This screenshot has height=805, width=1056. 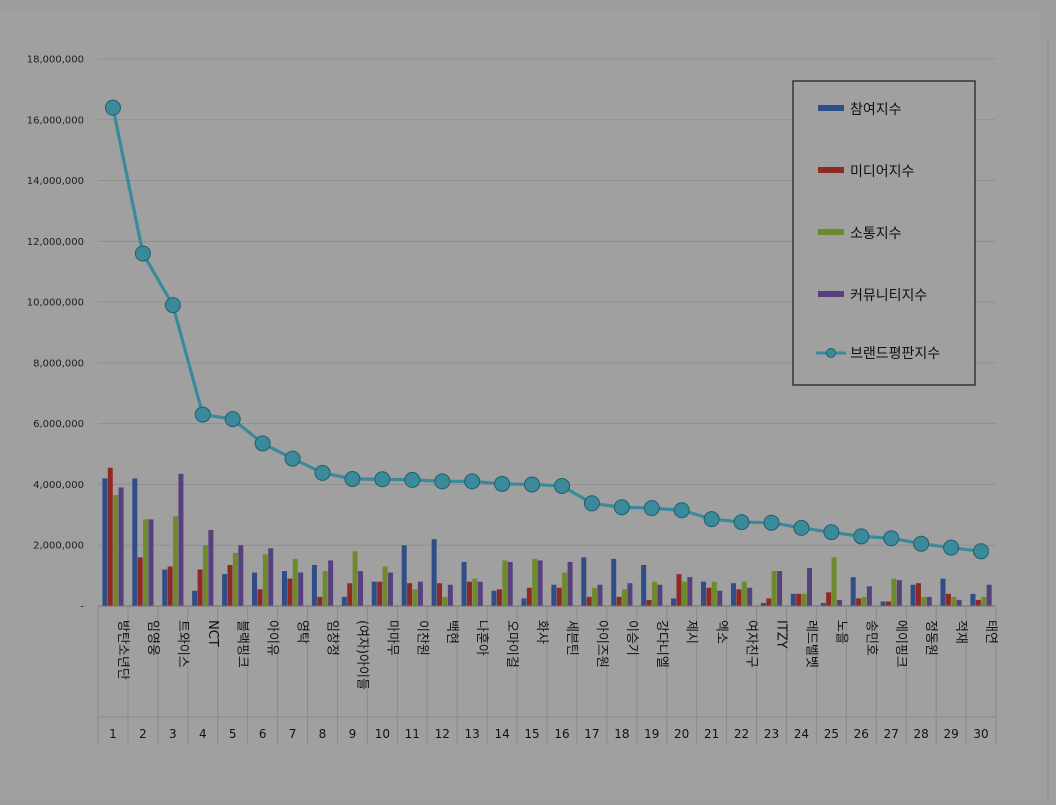 What do you see at coordinates (810, 644) in the screenshot?
I see `x-category-label: 레드벨벳` at bounding box center [810, 644].